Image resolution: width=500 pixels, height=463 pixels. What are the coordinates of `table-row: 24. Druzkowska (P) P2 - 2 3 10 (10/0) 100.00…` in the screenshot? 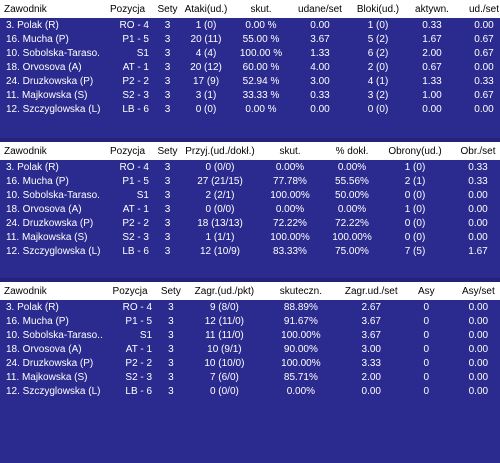 It's located at (250, 363).